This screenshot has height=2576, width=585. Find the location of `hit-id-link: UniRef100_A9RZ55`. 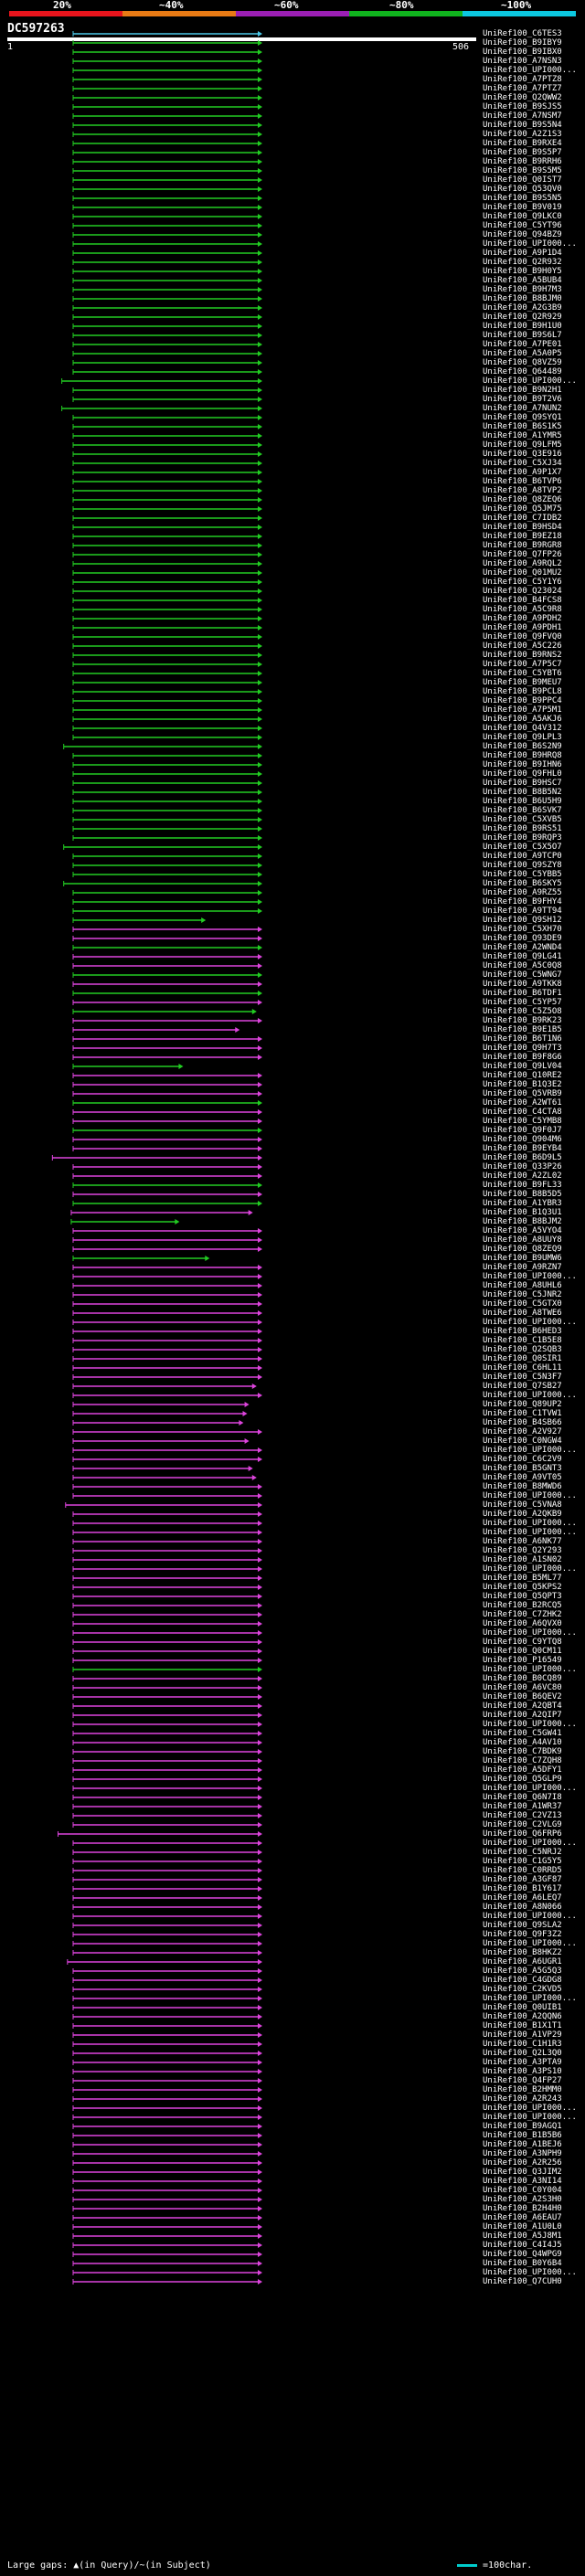

hit-id-link: UniRef100_A9RZ55 is located at coordinates (522, 892).